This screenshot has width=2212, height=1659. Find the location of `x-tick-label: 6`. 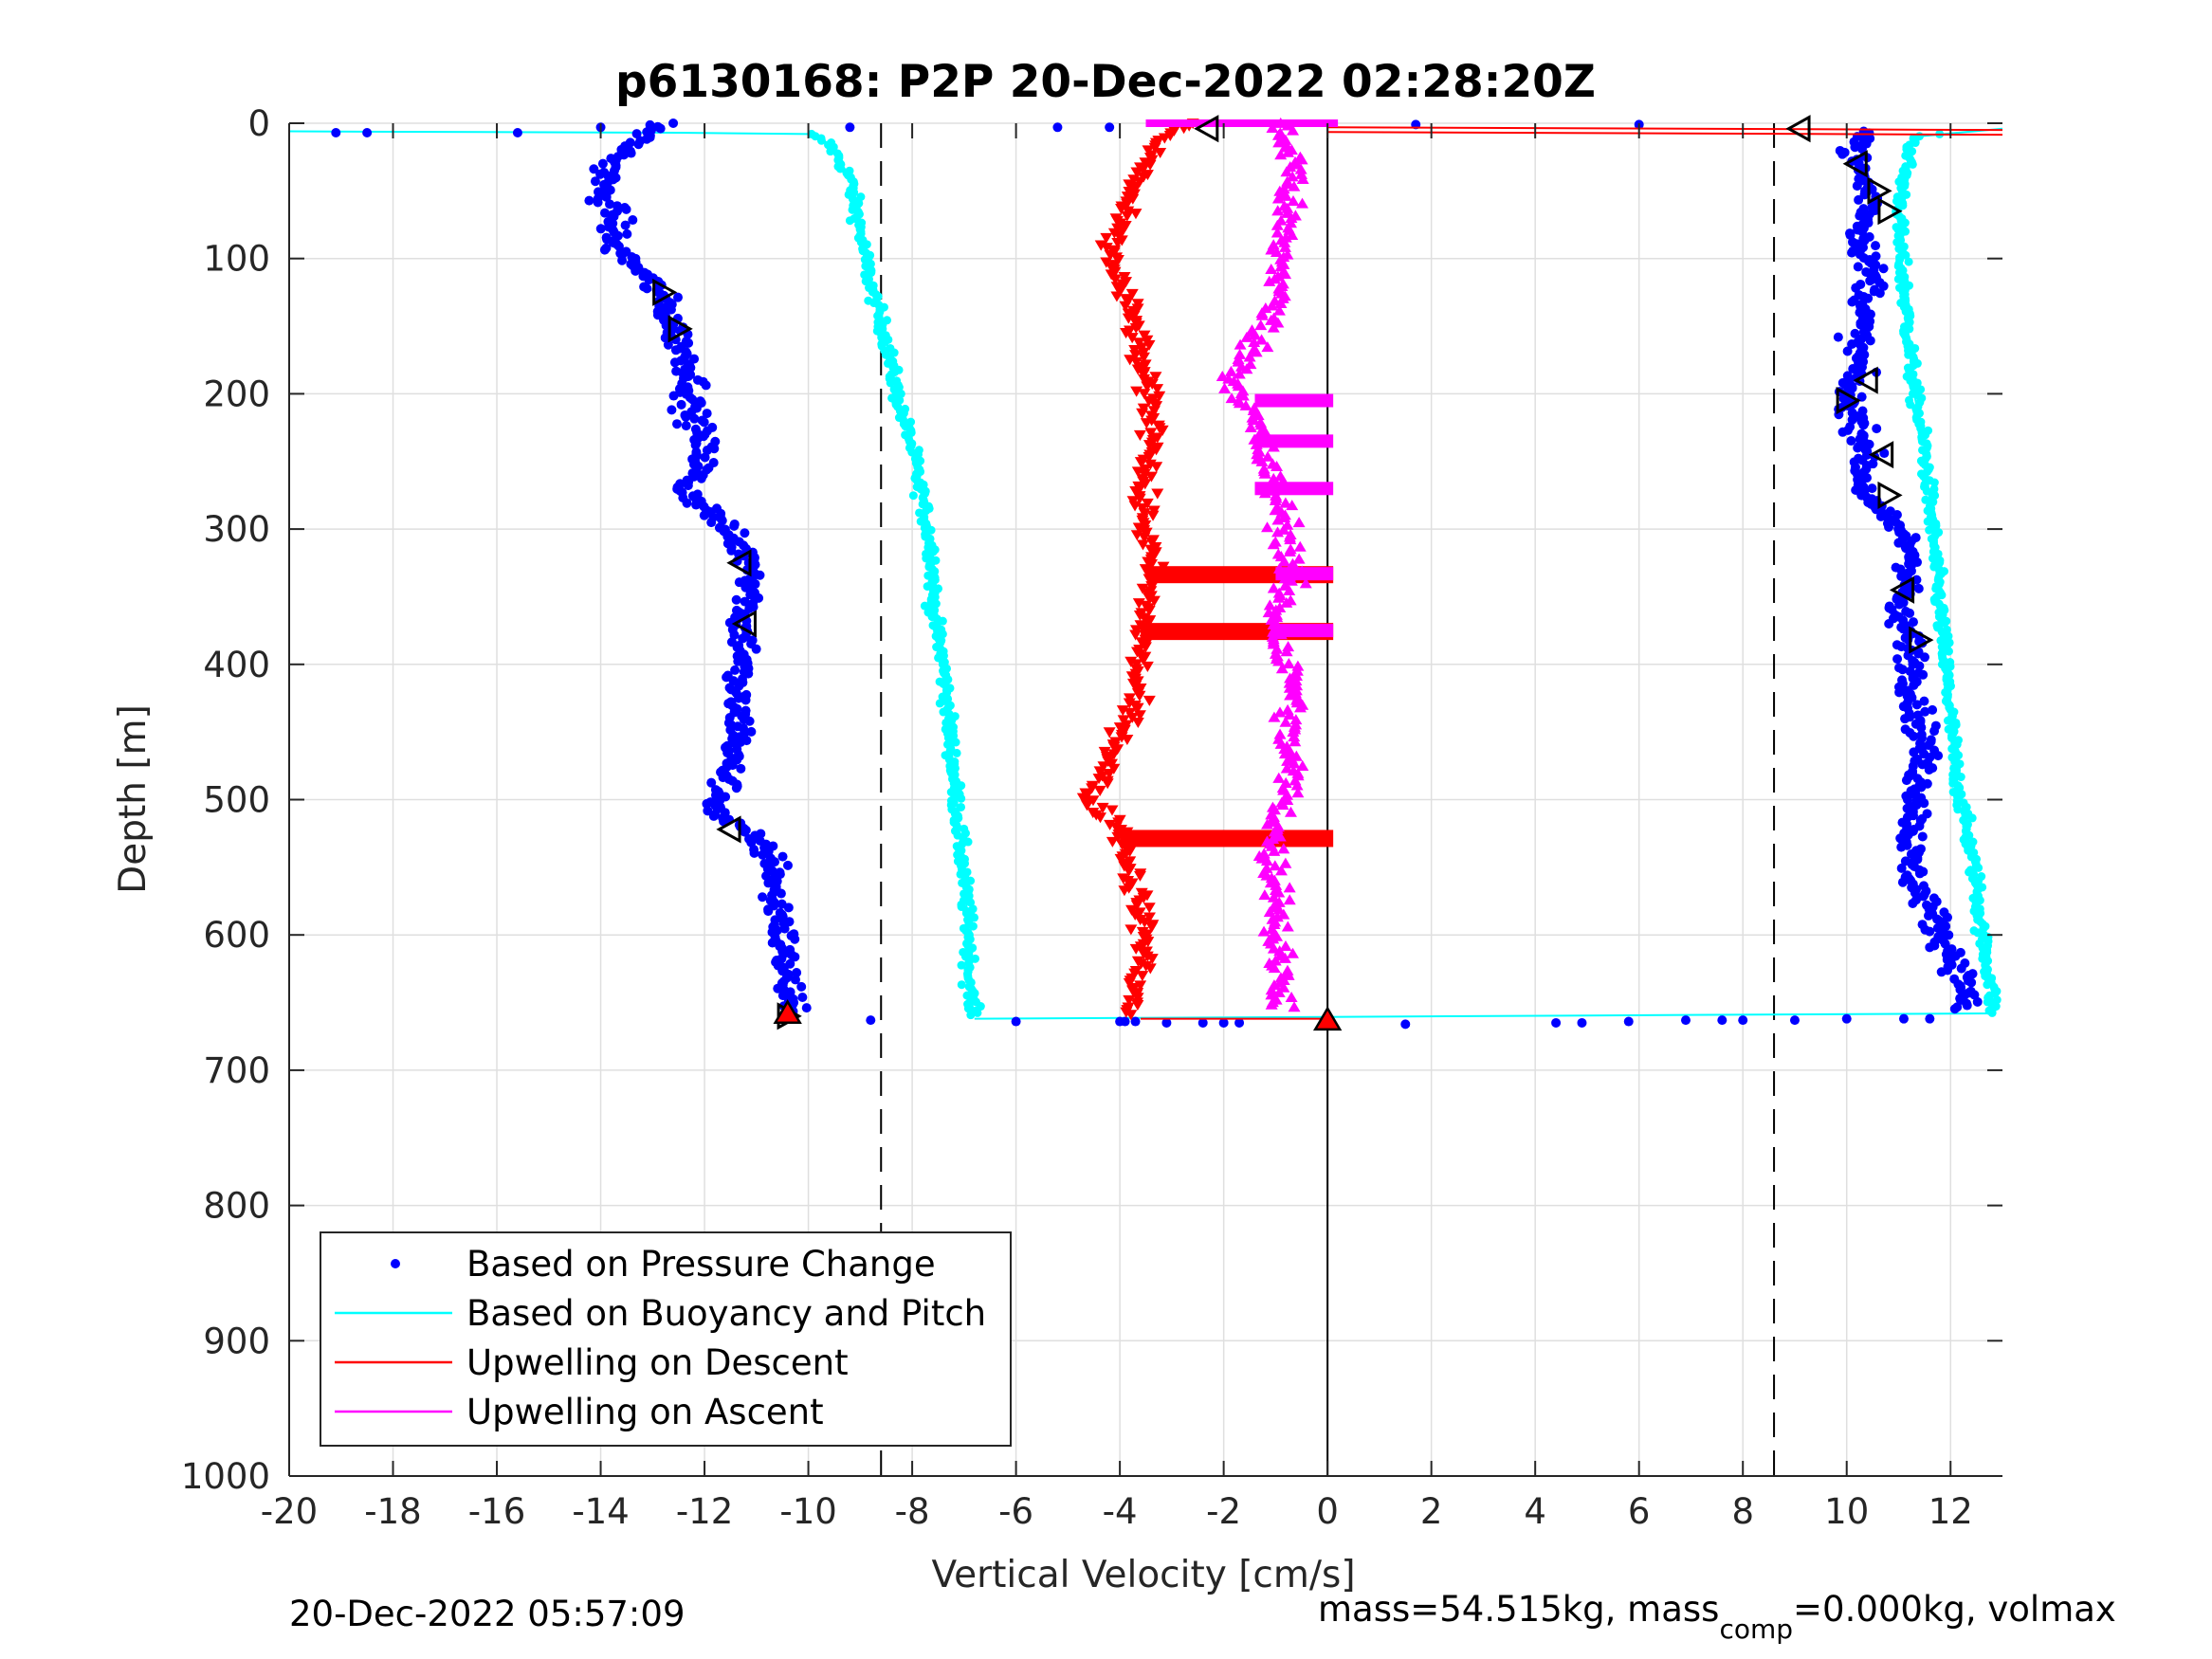

x-tick-label: 6 is located at coordinates (1639, 1511).